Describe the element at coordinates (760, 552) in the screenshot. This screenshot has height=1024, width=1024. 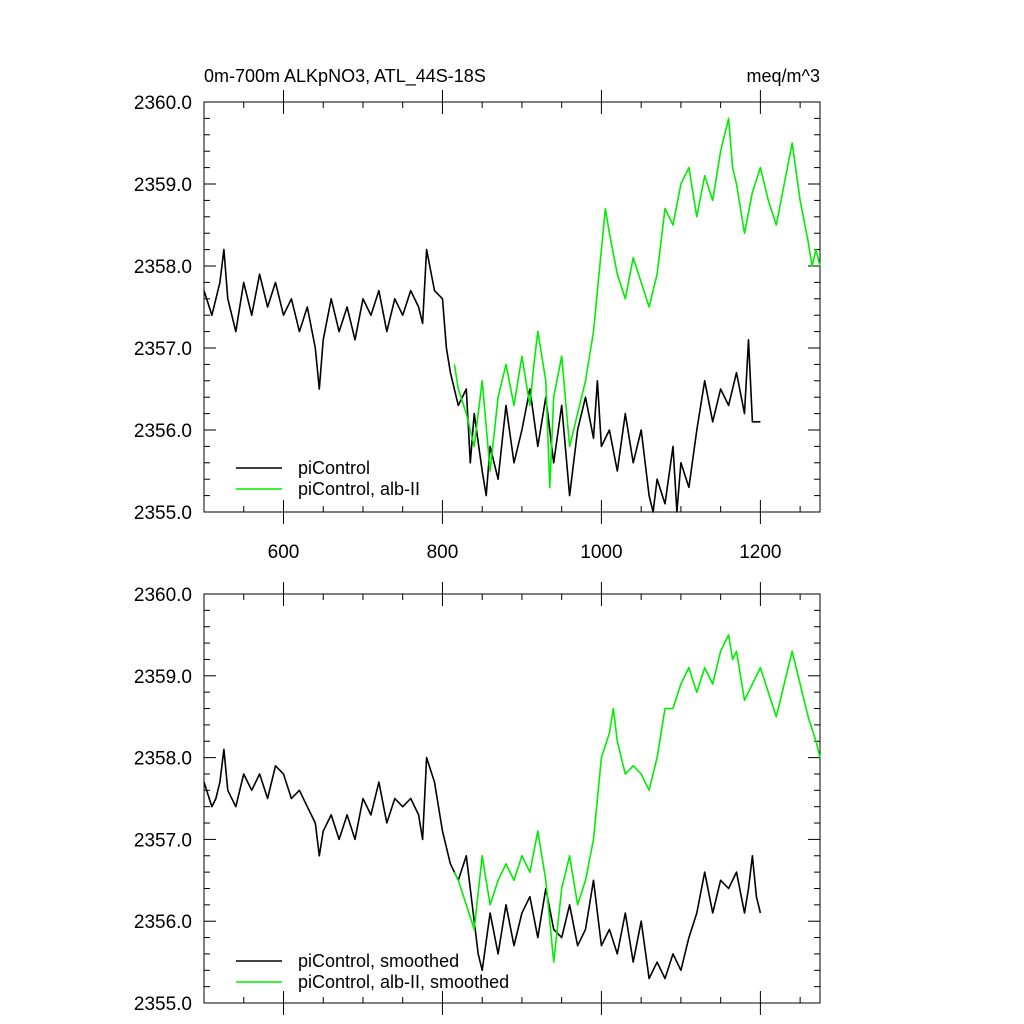
I see `x-tick-label: 1200` at that location.